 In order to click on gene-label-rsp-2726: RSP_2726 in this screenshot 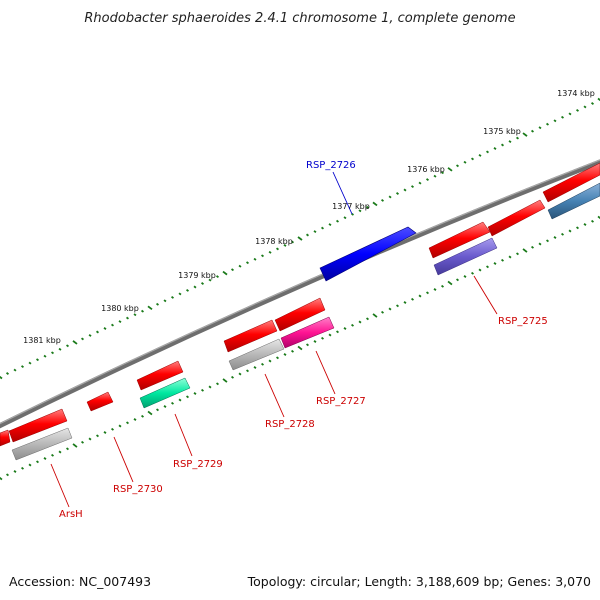, I will do `click(331, 165)`.